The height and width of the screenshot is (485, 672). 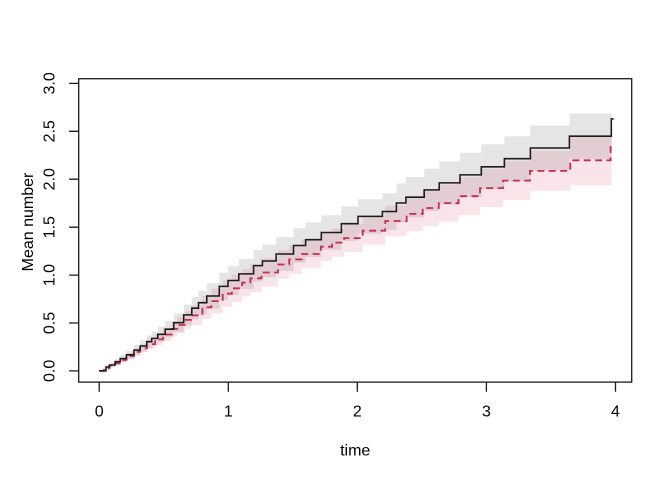 I want to click on svg-text: 4, so click(x=615, y=412).